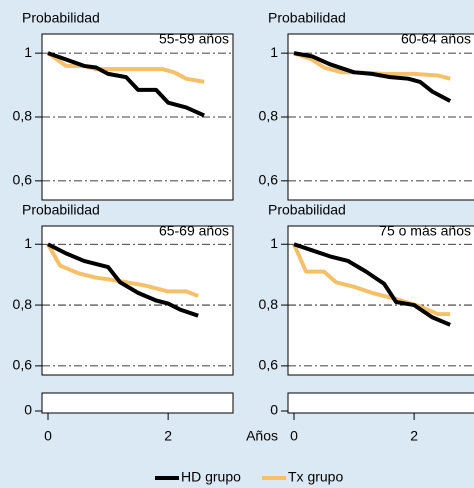 This screenshot has width=474, height=488. Describe the element at coordinates (425, 231) in the screenshot. I see `panel-label: 75 o más años` at that location.